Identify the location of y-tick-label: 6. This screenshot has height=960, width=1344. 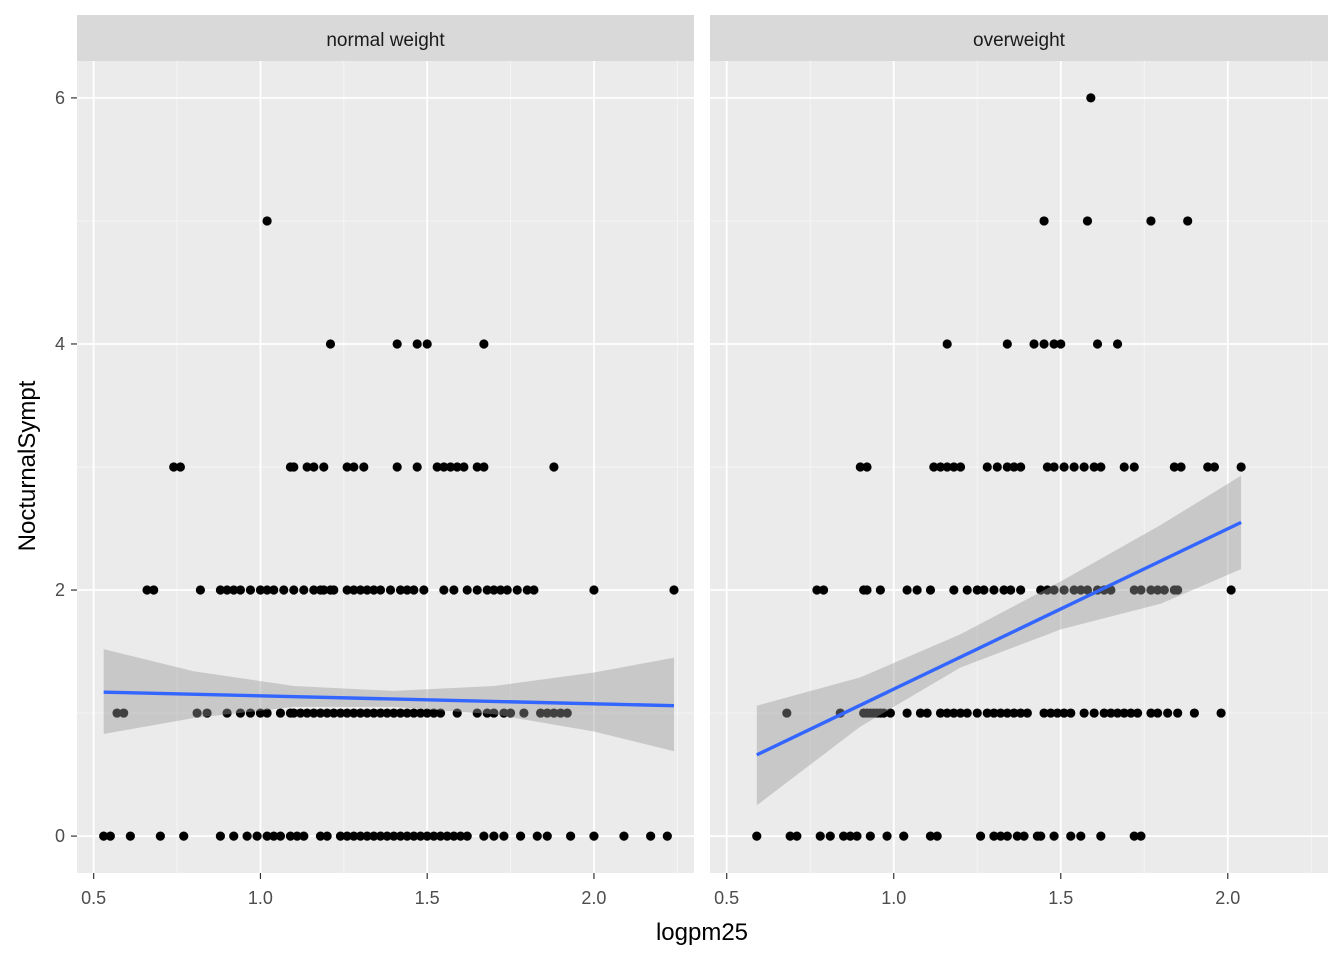
(60, 98).